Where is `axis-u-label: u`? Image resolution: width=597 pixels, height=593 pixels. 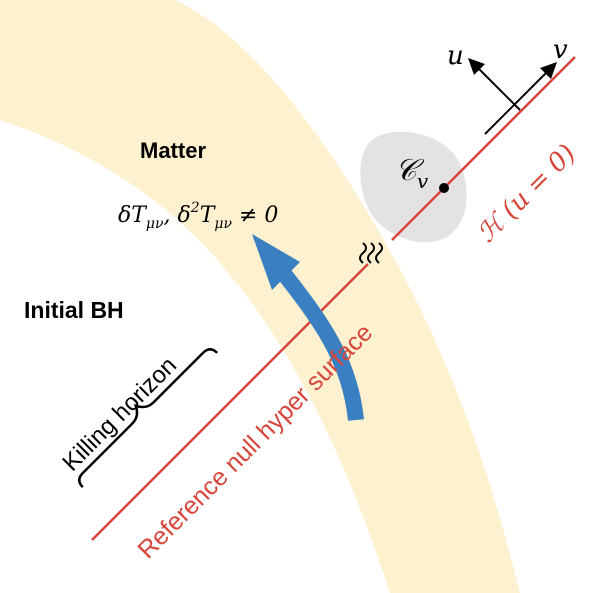
axis-u-label: u is located at coordinates (455, 56).